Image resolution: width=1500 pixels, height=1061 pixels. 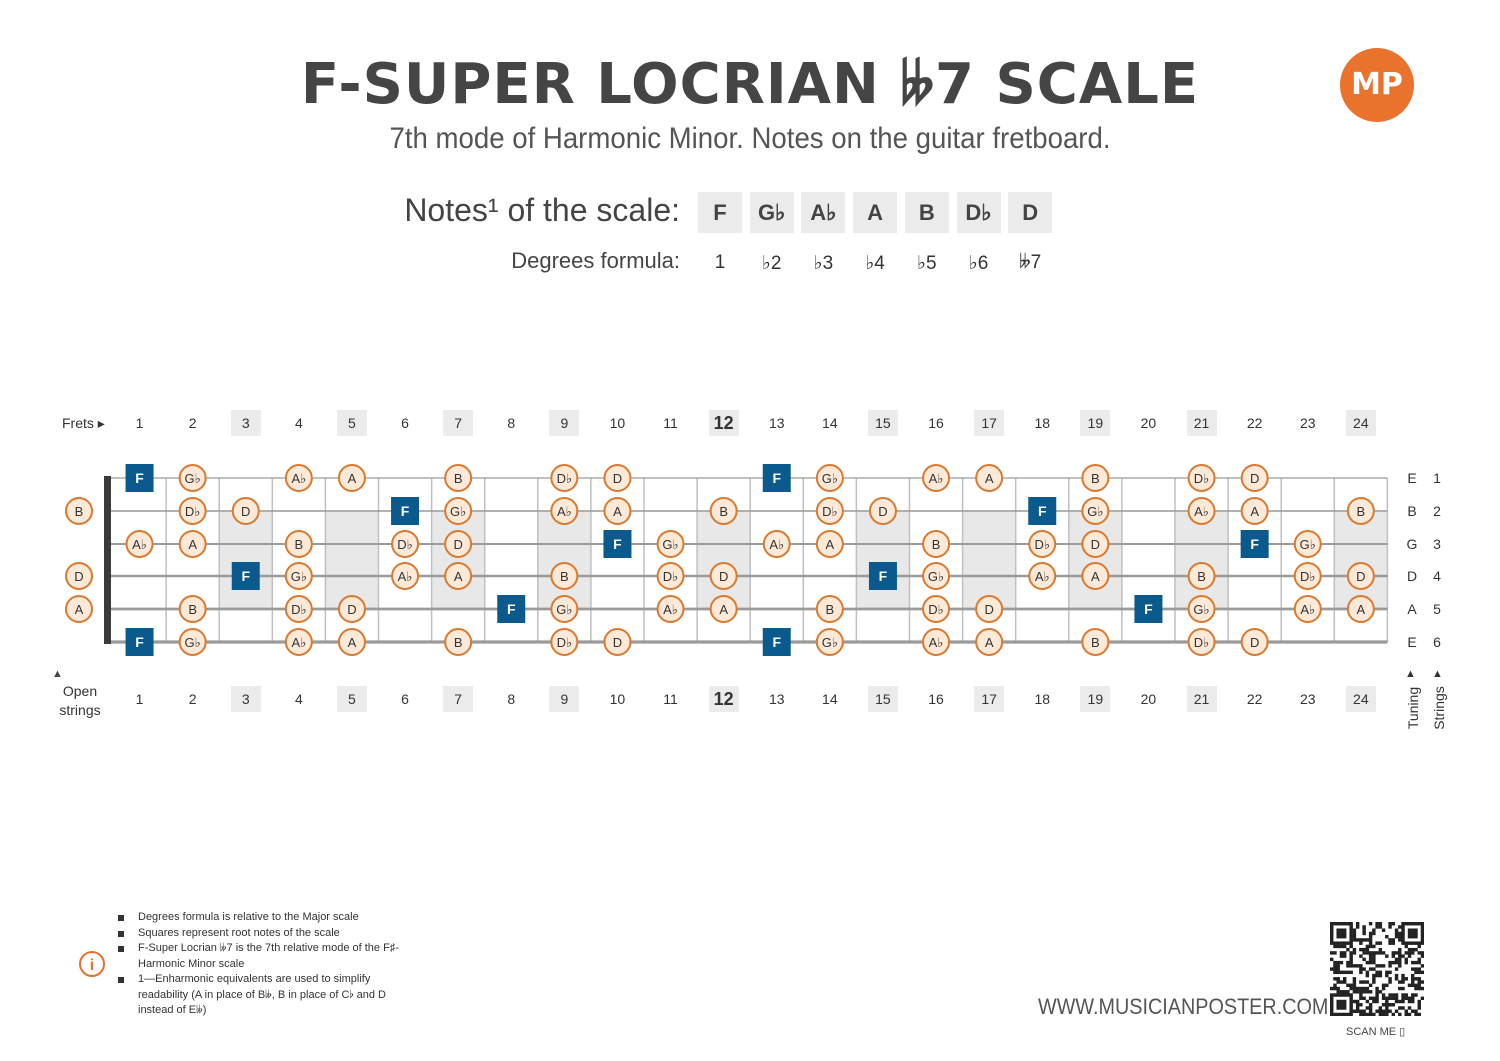 I want to click on nut, so click(x=107, y=560).